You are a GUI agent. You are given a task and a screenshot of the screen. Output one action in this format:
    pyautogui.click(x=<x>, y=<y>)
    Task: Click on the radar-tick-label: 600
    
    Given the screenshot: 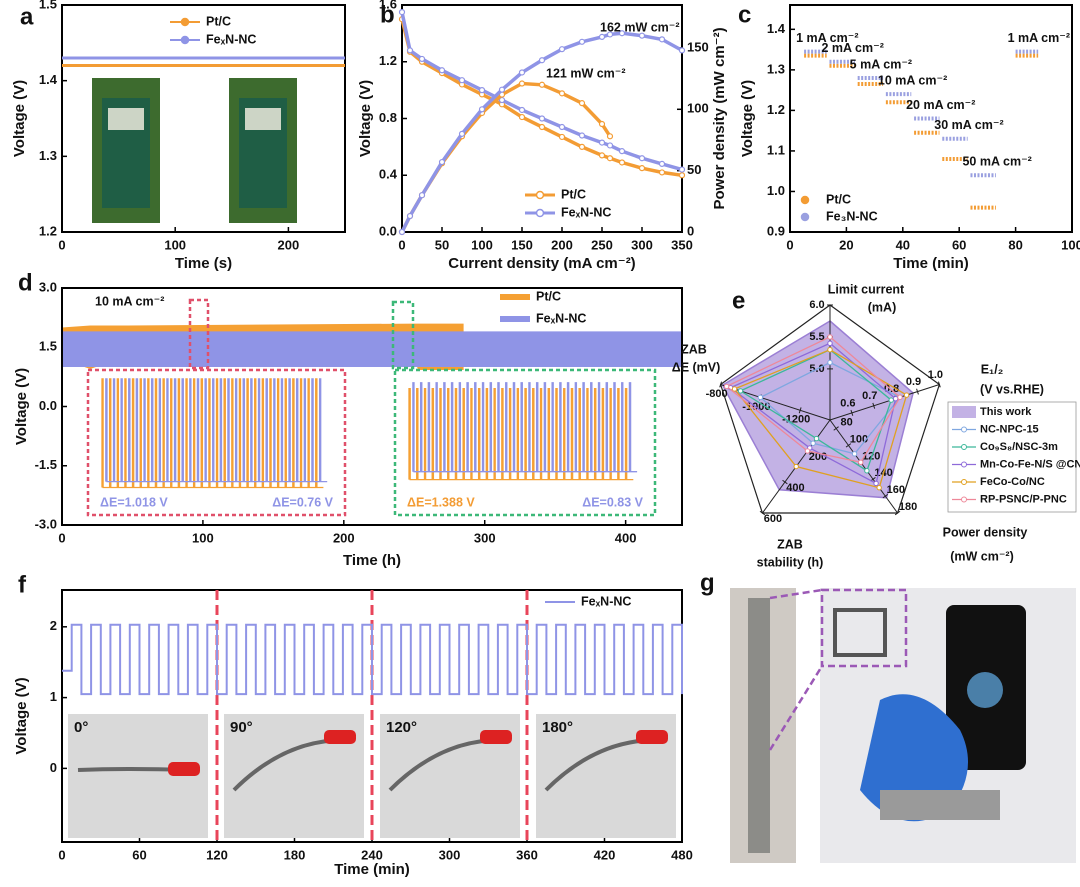 What is the action you would take?
    pyautogui.click(x=773, y=519)
    